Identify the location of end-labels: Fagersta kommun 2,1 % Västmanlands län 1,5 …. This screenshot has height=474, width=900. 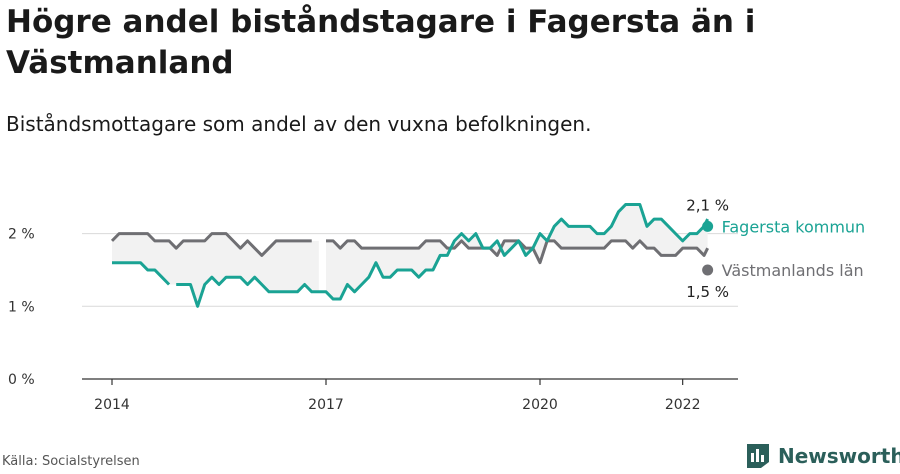
(775, 248).